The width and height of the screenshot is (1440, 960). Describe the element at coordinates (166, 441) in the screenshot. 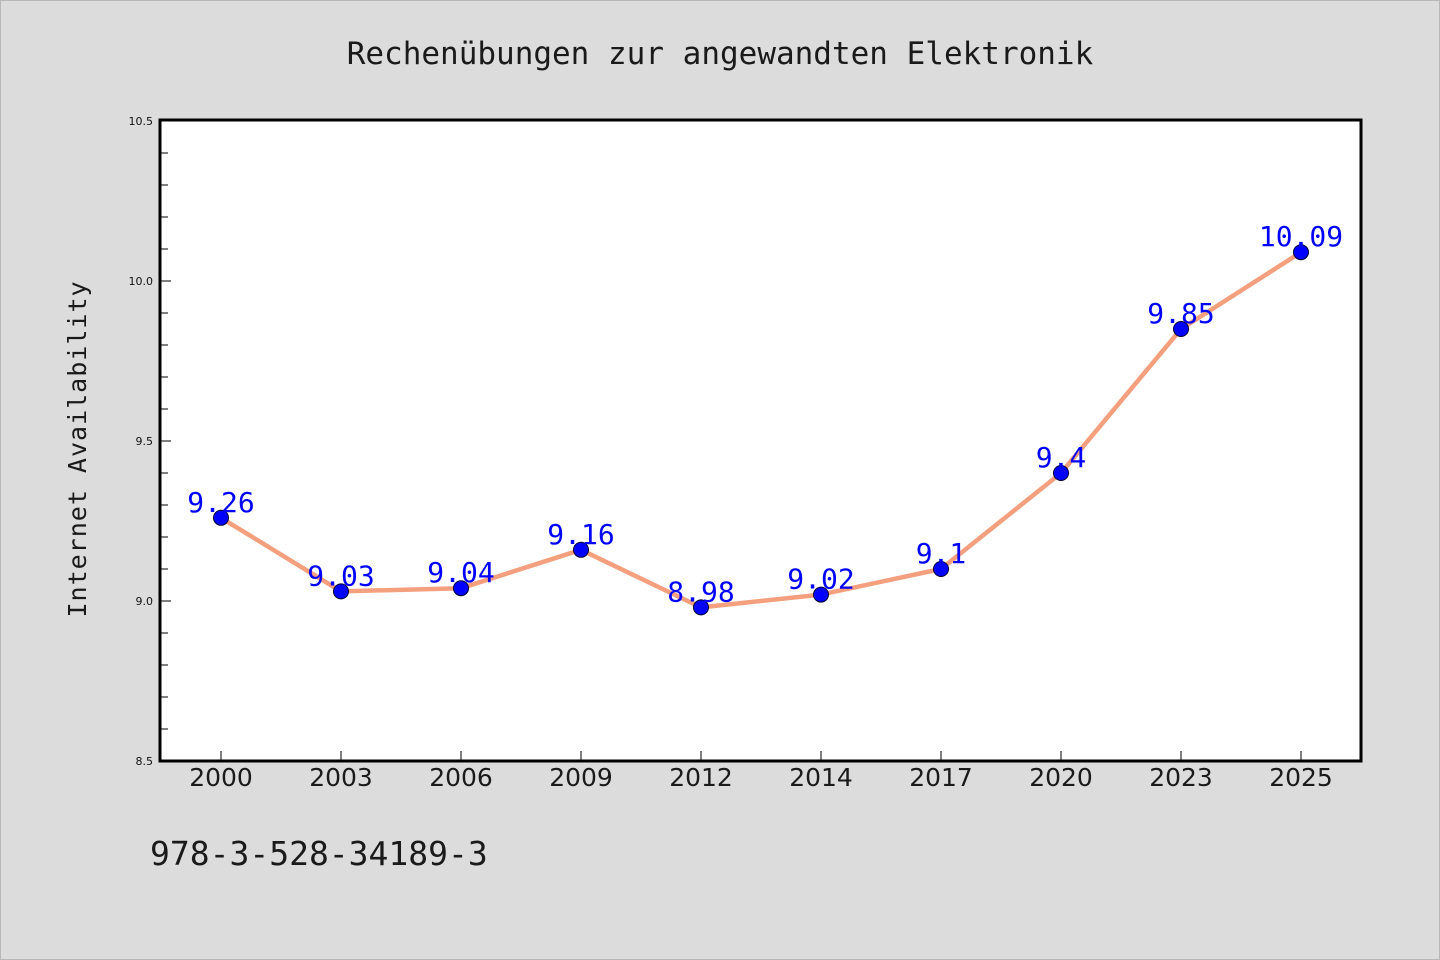

I see `y-minor-ticks` at that location.